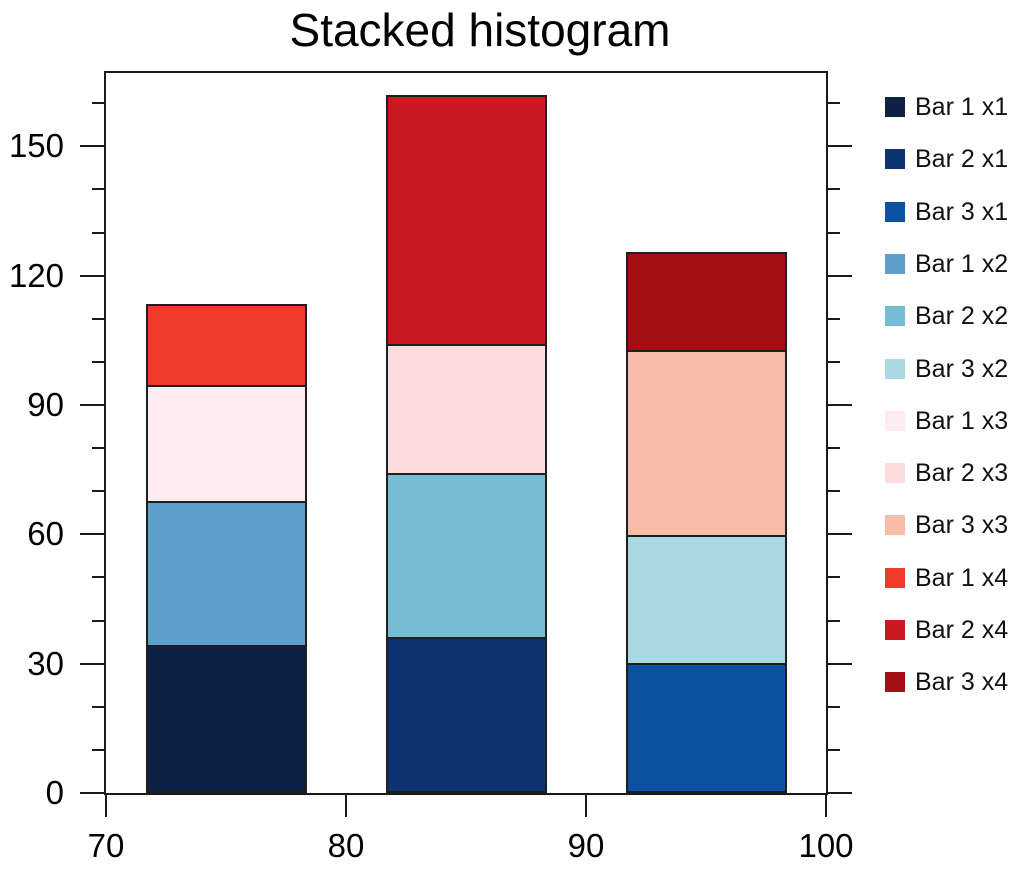 The height and width of the screenshot is (872, 1016). Describe the element at coordinates (962, 473) in the screenshot. I see `legend-label: Bar 2 x3` at that location.